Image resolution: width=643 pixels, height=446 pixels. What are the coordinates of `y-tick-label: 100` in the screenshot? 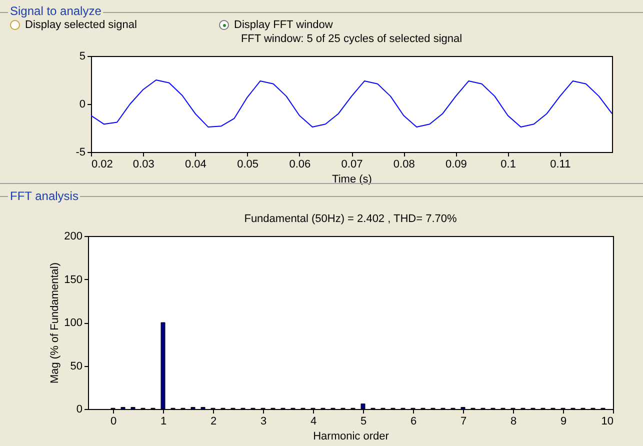 It's located at (73, 323).